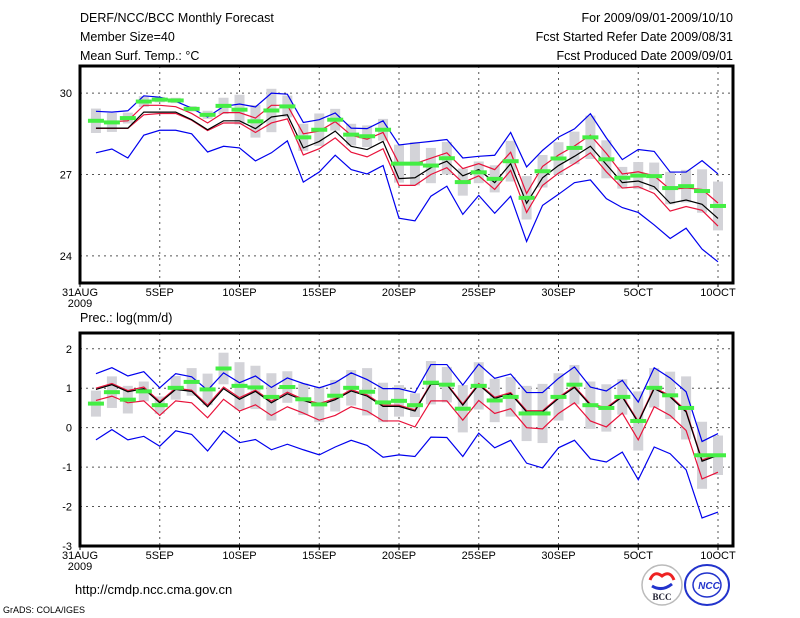 The height and width of the screenshot is (618, 800). Describe the element at coordinates (718, 293) in the screenshot. I see `x-tick-label: 10OCT` at that location.